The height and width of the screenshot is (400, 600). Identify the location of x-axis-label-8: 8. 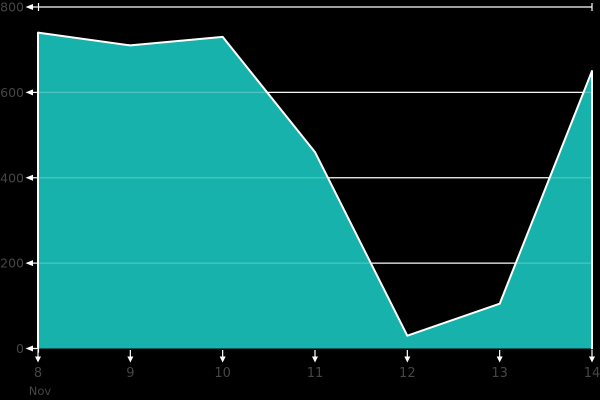
(38, 373).